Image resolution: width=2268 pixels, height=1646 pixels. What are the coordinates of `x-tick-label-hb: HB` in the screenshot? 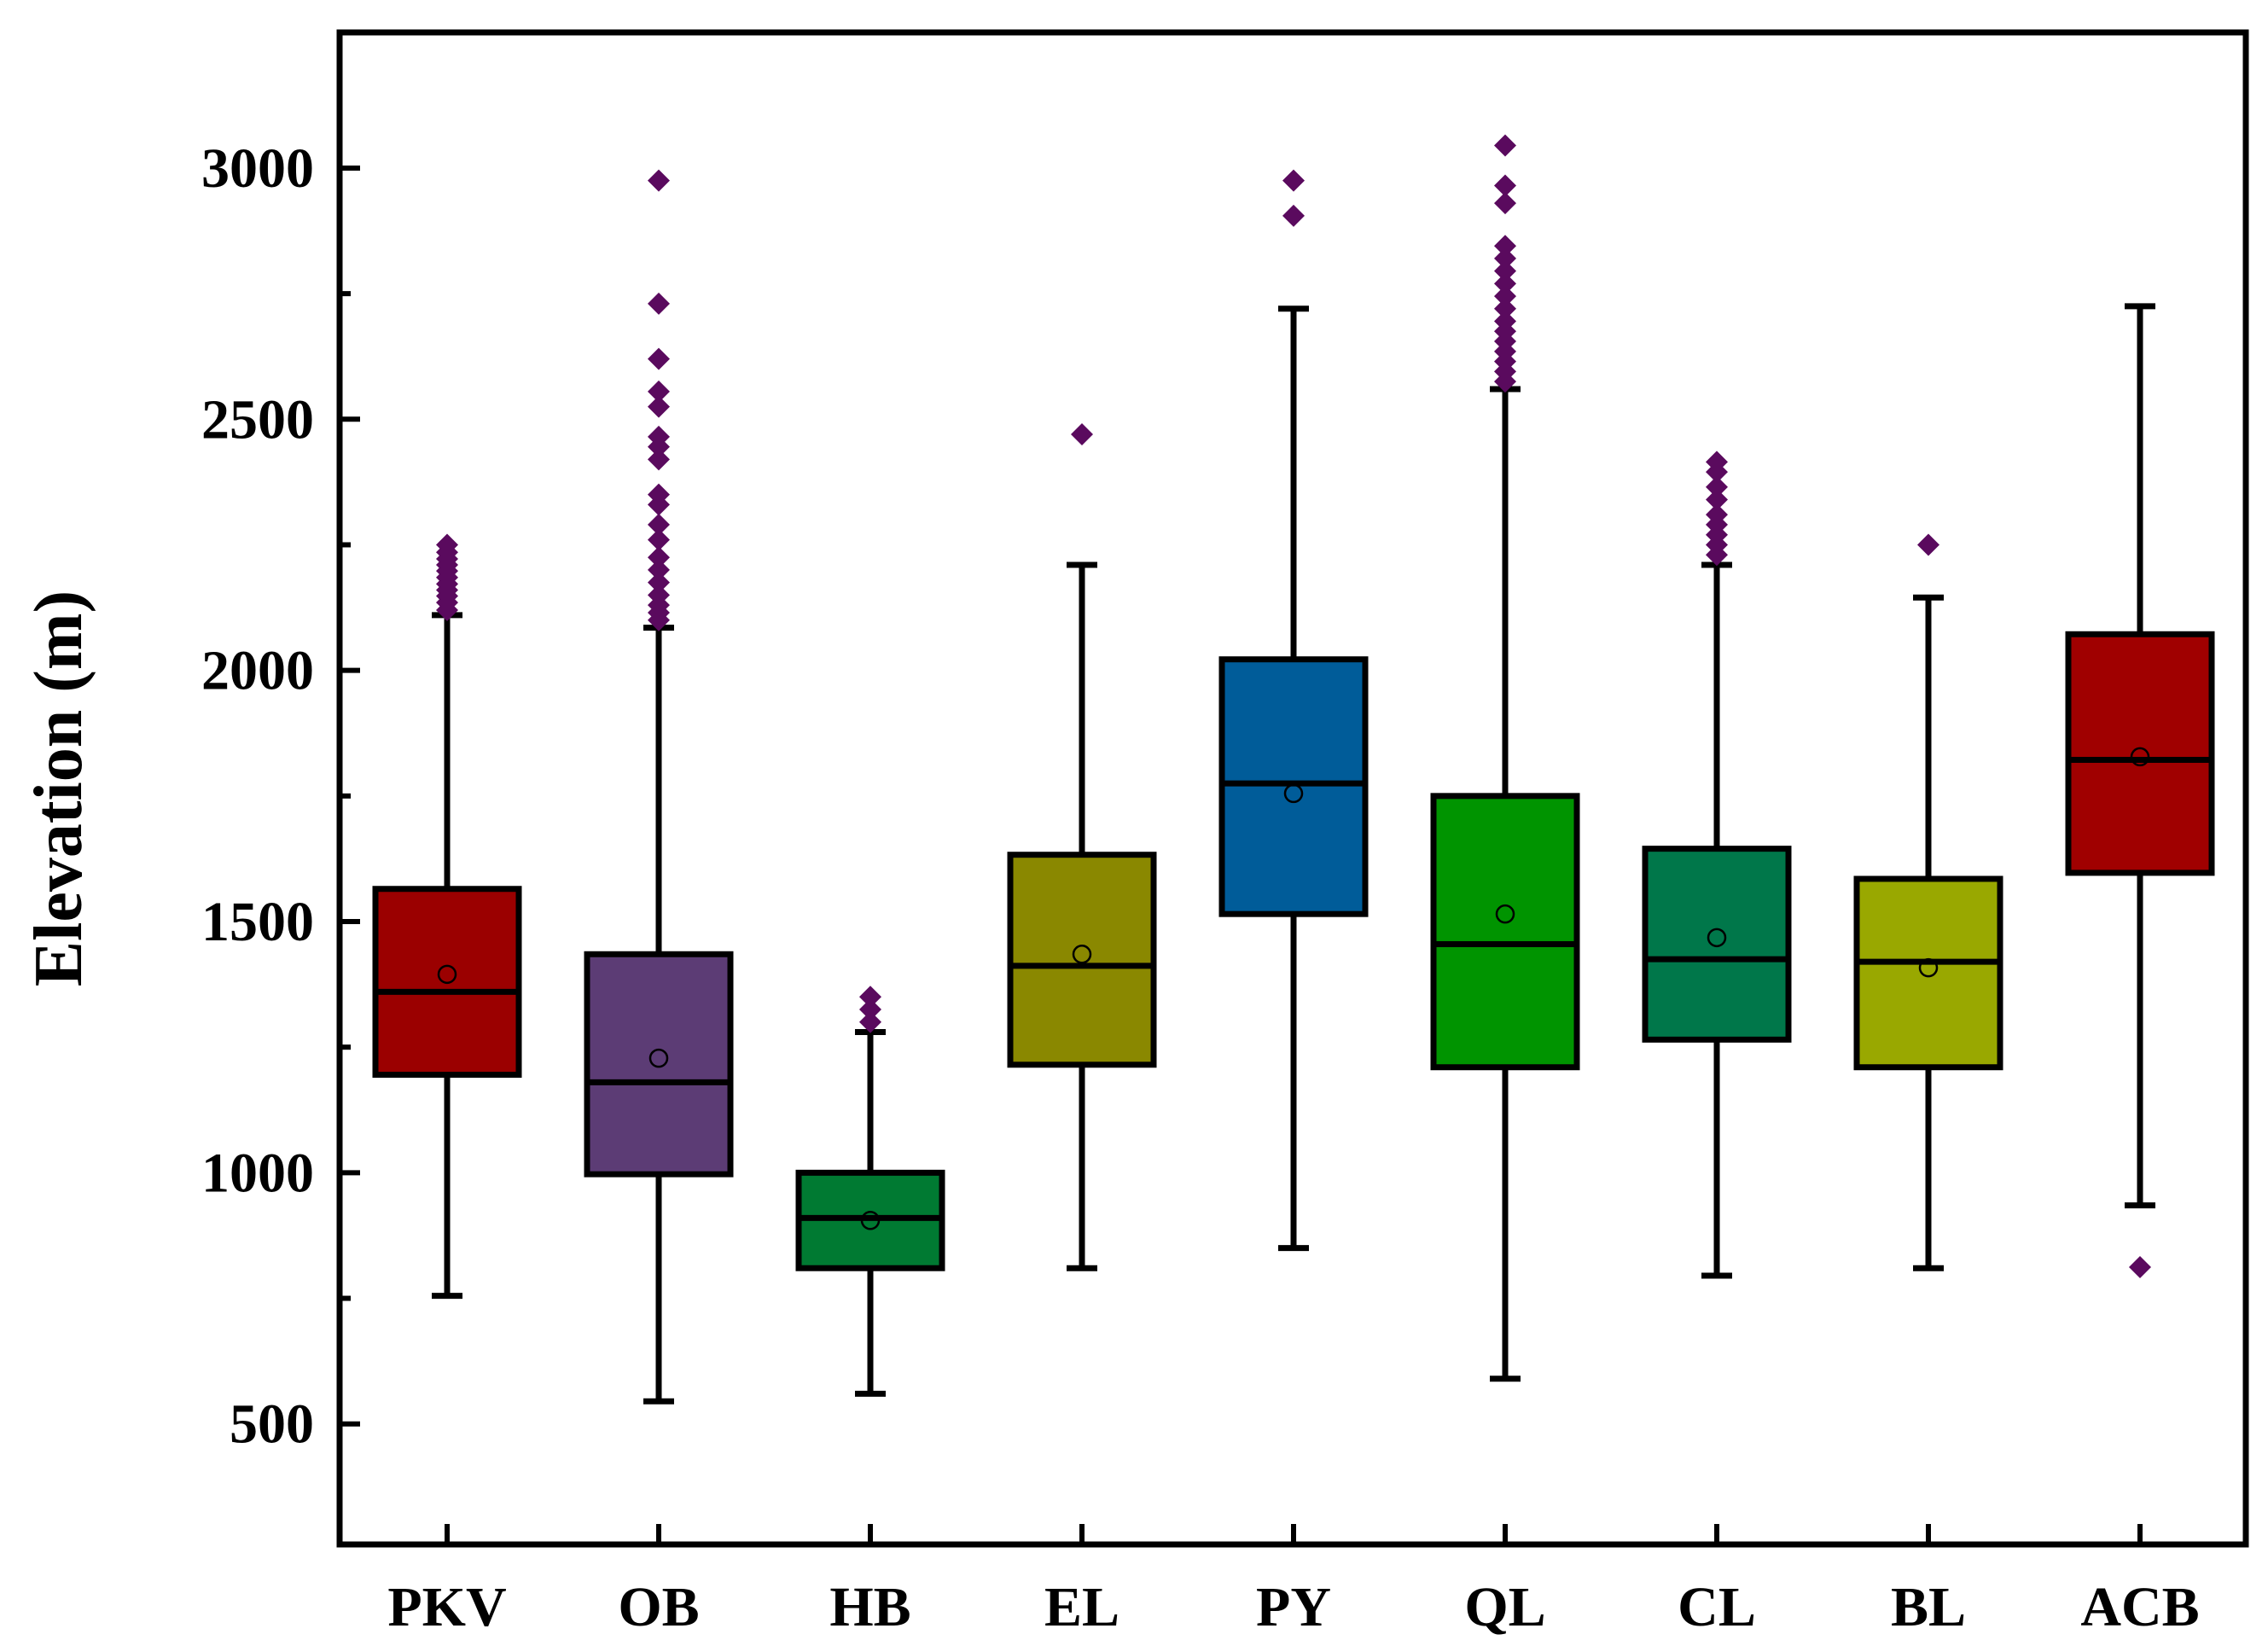 It's located at (869, 1607).